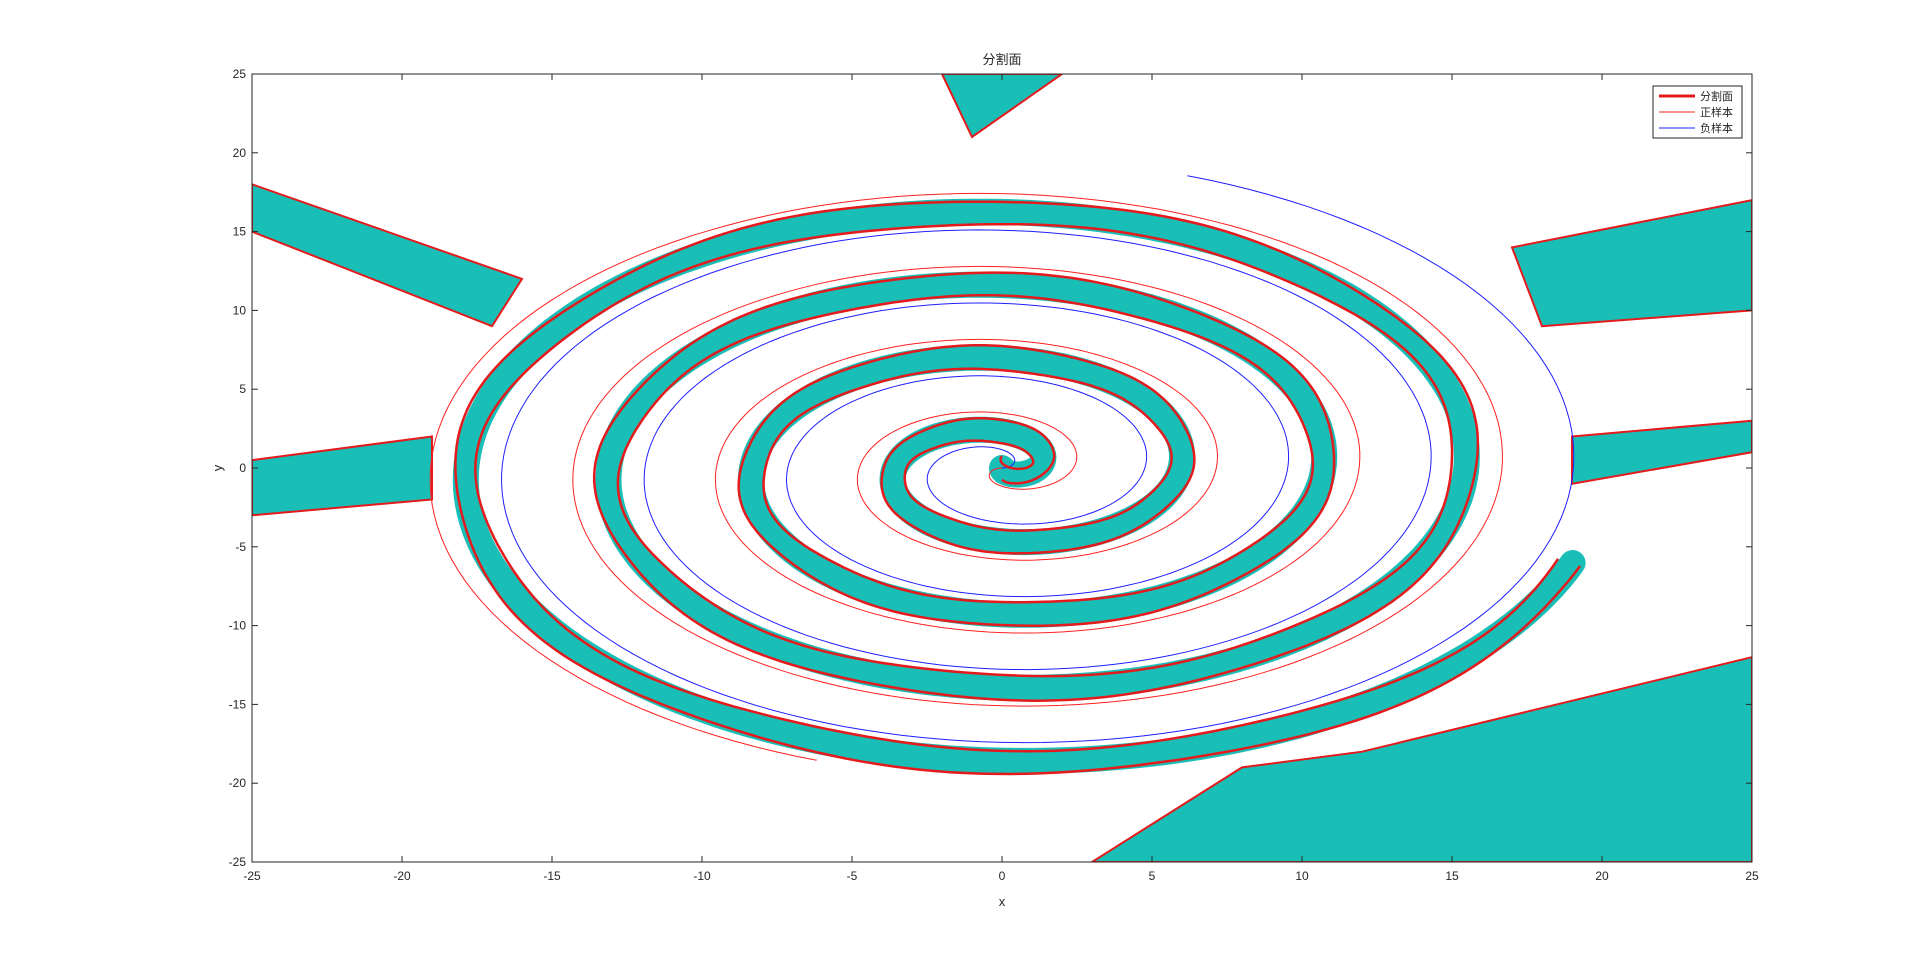 This screenshot has height=967, width=1920. What do you see at coordinates (1716, 128) in the screenshot?
I see `legend-label-negative: 负样本` at bounding box center [1716, 128].